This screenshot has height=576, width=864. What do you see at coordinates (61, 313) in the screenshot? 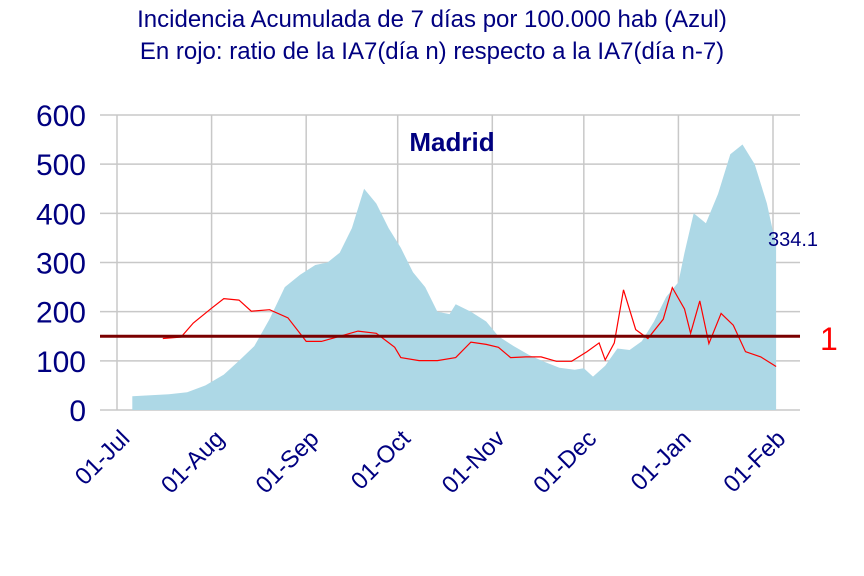
I see `y-tick-label: 200` at bounding box center [61, 313].